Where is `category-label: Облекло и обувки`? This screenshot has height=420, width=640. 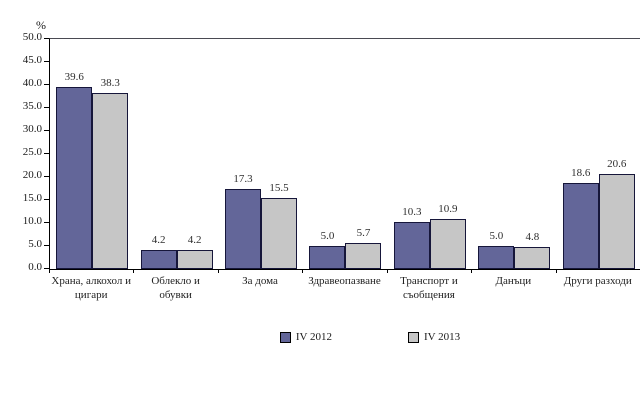 category-label: Облекло и обувки is located at coordinates (175, 288).